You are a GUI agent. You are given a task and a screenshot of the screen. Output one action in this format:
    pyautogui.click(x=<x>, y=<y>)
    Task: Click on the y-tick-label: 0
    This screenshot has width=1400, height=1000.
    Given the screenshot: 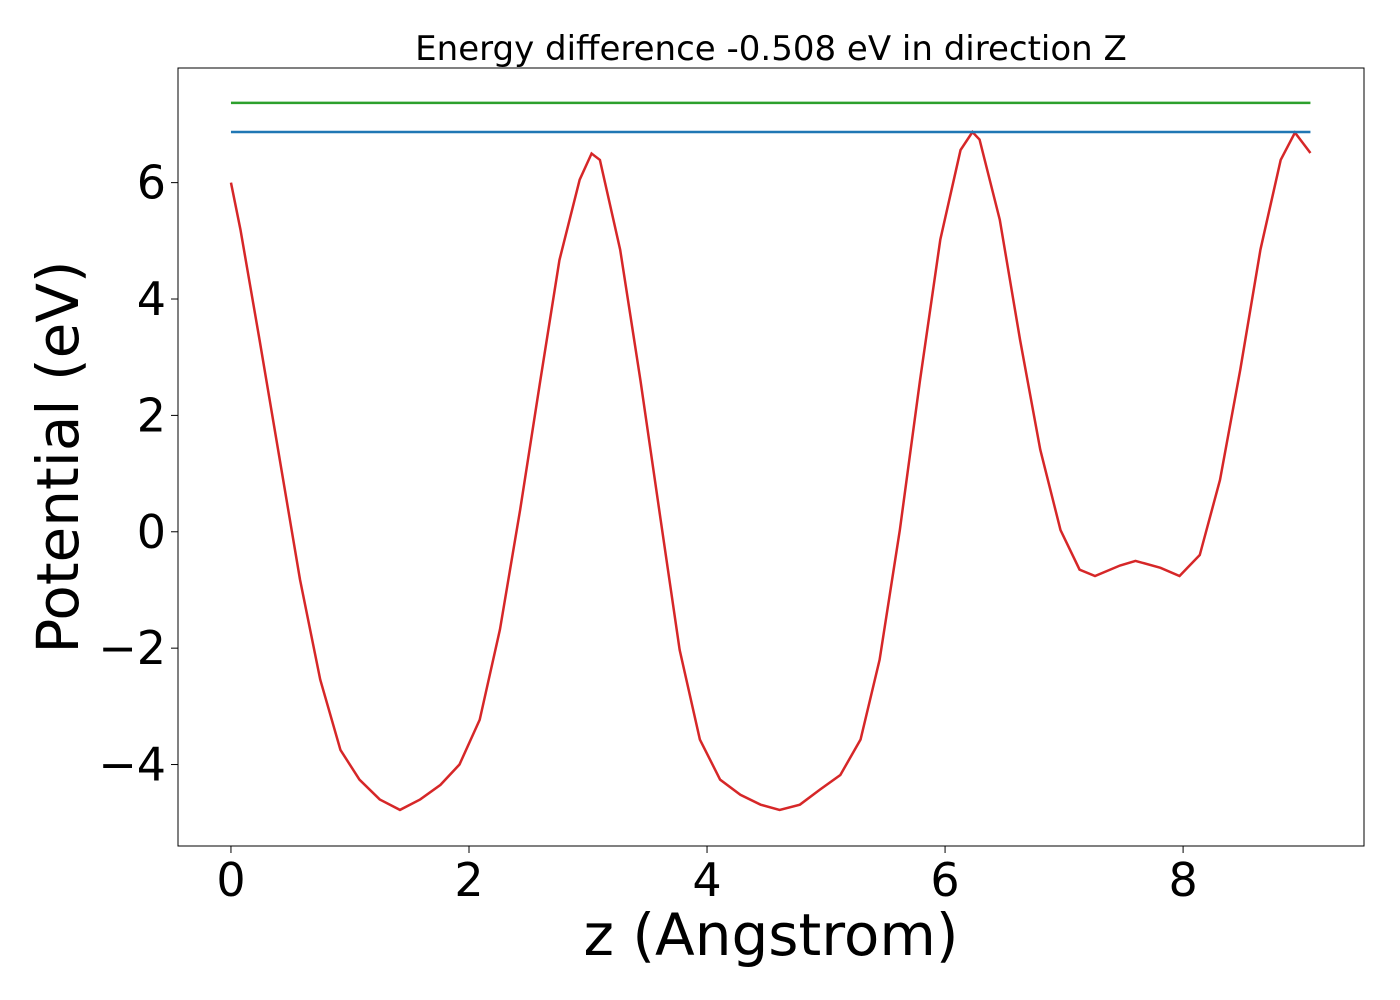 What is the action you would take?
    pyautogui.click(x=151, y=532)
    